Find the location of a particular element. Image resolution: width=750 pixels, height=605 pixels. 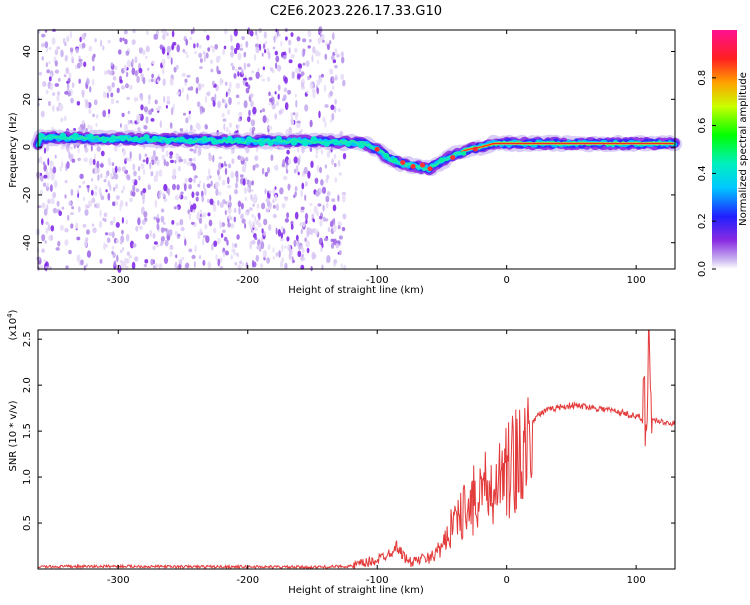

y-tick-label: 20 is located at coordinates (27, 99).